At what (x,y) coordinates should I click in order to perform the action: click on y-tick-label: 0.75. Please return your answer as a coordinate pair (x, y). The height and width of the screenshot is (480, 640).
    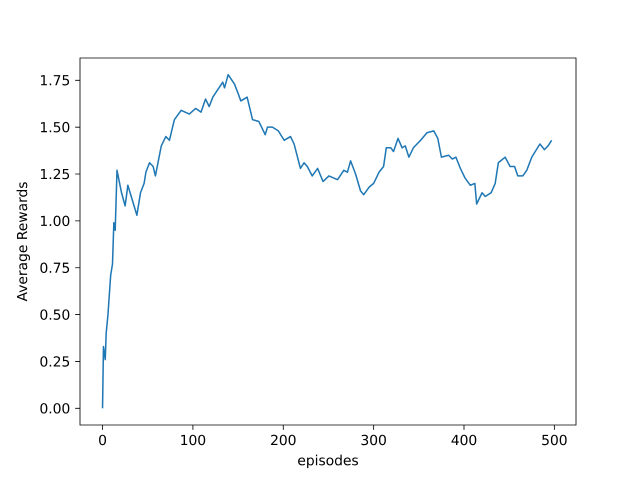
    Looking at the image, I should click on (55, 267).